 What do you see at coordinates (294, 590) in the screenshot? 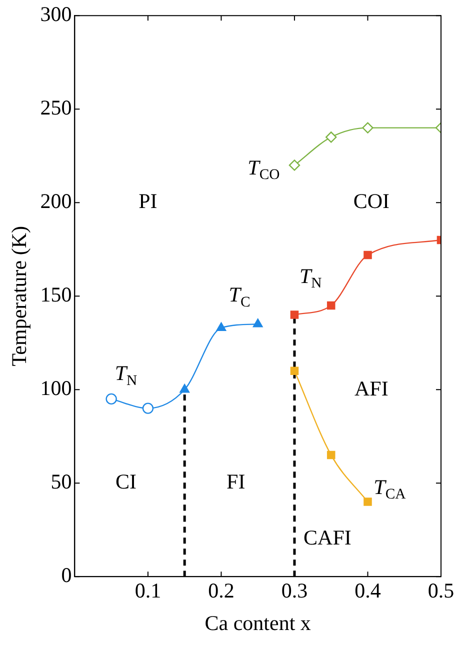
I see `x-tick-label: 0.3` at bounding box center [294, 590].